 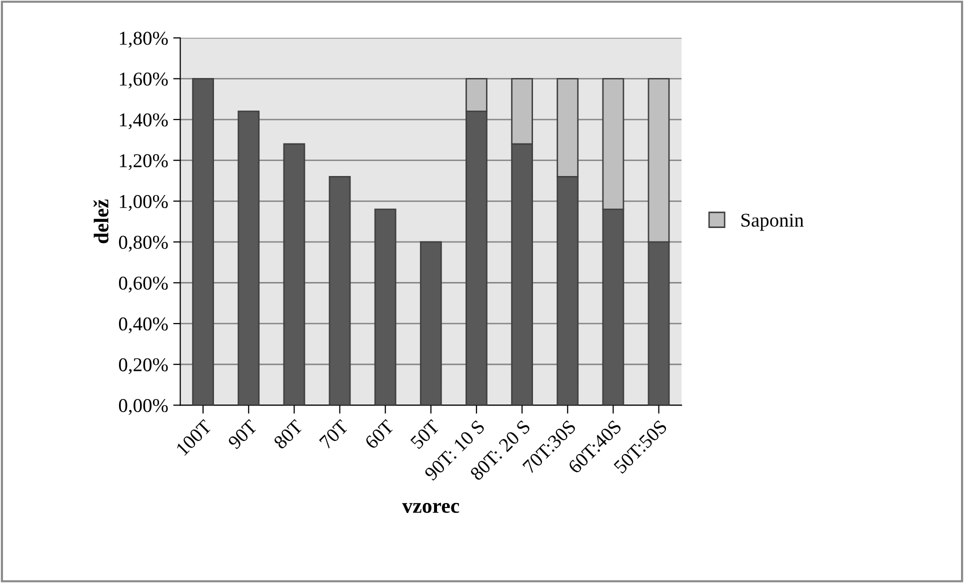 What do you see at coordinates (144, 40) in the screenshot?
I see `y-tick-label: 1,80%` at bounding box center [144, 40].